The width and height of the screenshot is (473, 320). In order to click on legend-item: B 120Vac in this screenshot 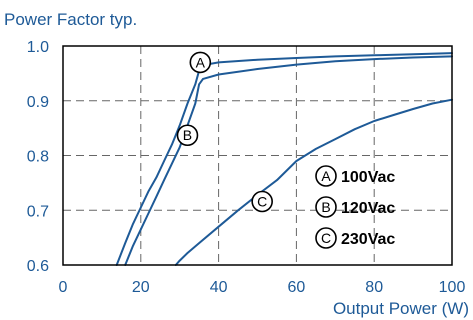, I will do `click(355, 207)`.